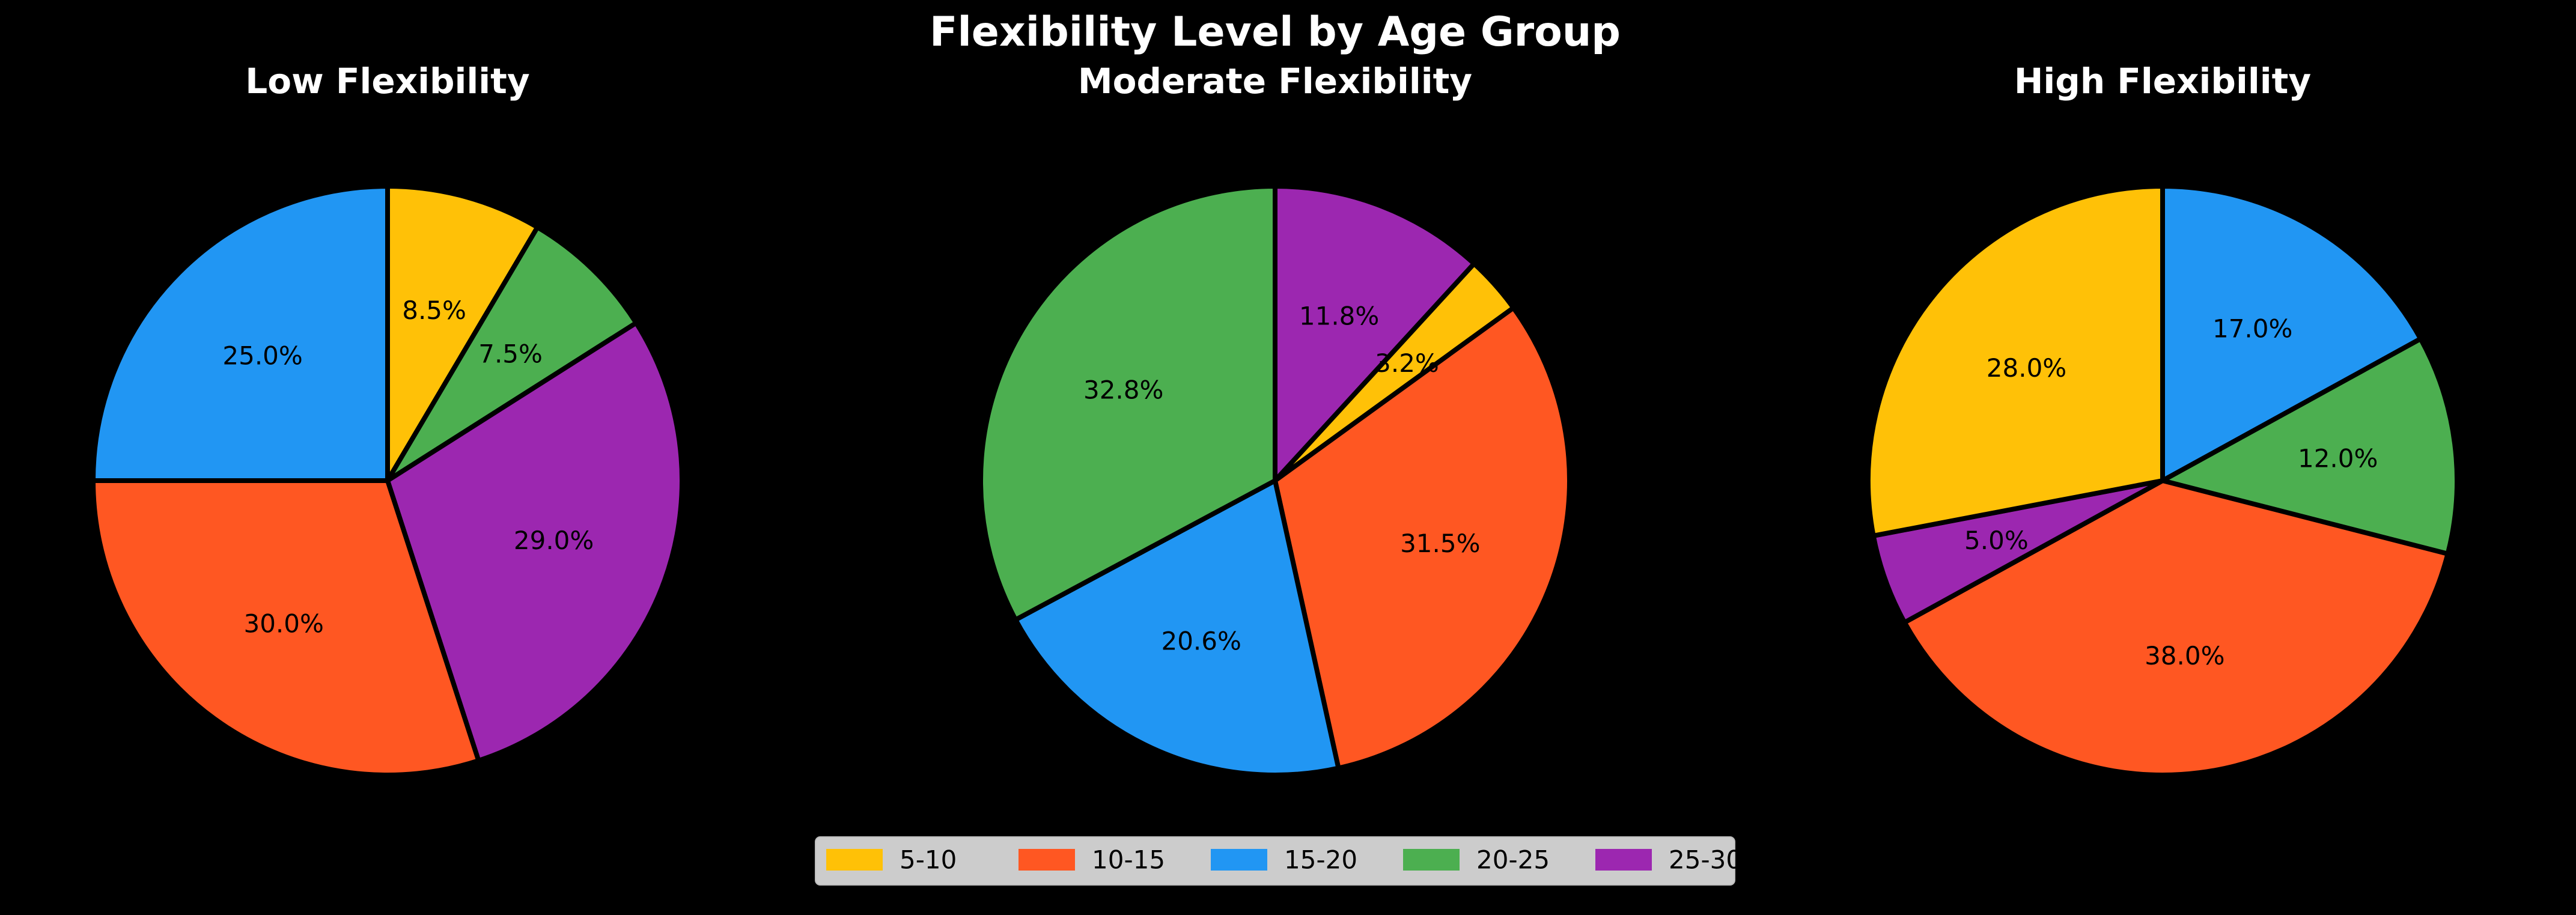  I want to click on slice-percent-label: 31.5%, so click(1440, 543).